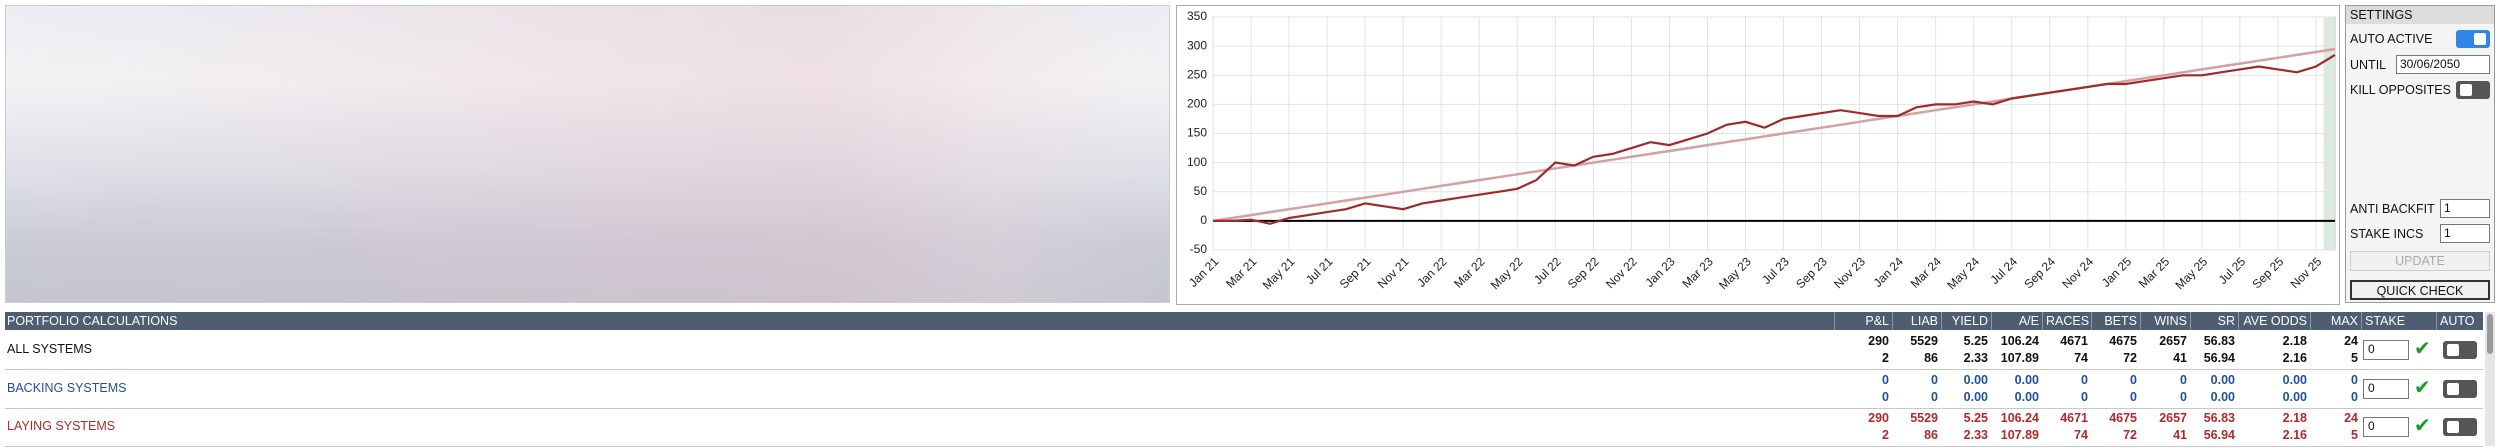  I want to click on update-button: UPDATE, so click(2420, 261).